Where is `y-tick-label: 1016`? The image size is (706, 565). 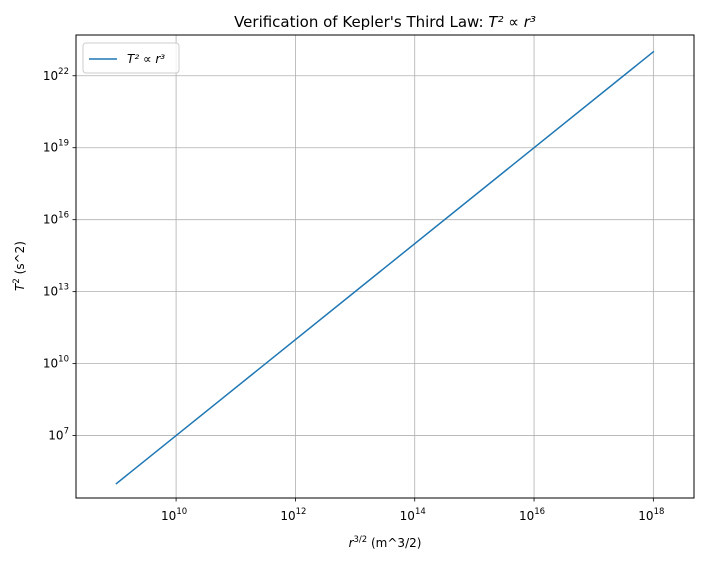
y-tick-label: 1016 is located at coordinates (56, 219).